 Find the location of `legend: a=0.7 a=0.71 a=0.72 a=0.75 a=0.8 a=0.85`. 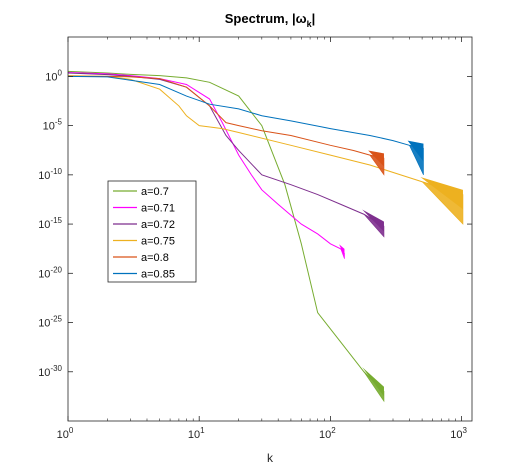

legend: a=0.7 a=0.71 a=0.72 a=0.75 a=0.8 a=0.85 is located at coordinates (152, 231).